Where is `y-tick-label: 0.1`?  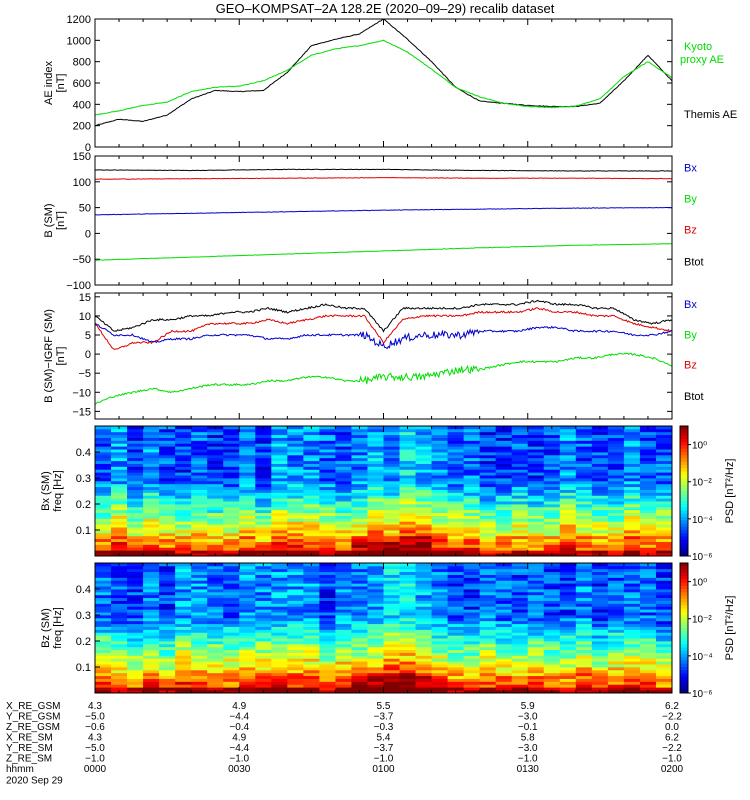
y-tick-label: 0.1 is located at coordinates (83, 668).